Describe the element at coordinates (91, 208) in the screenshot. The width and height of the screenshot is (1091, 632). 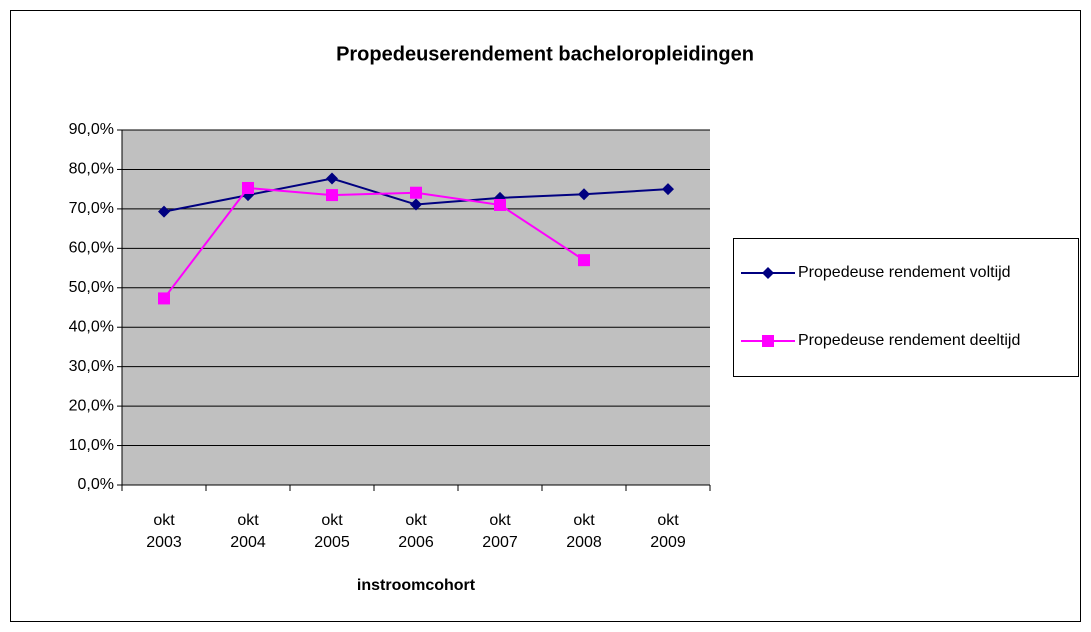
I see `y-tick-label: 70,0%` at that location.